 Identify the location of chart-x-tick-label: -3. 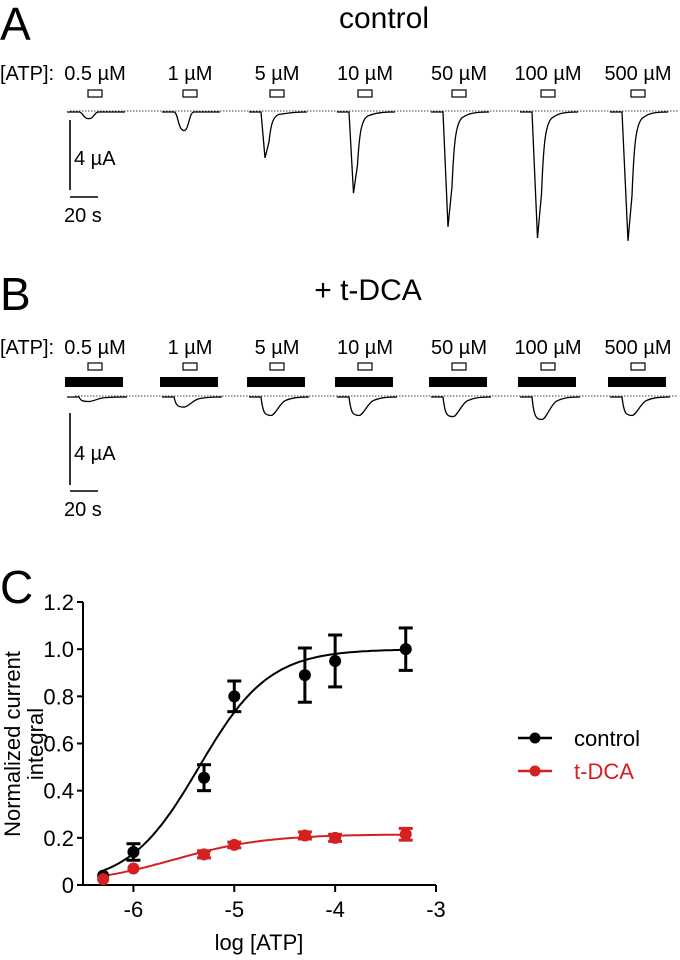
(436, 909).